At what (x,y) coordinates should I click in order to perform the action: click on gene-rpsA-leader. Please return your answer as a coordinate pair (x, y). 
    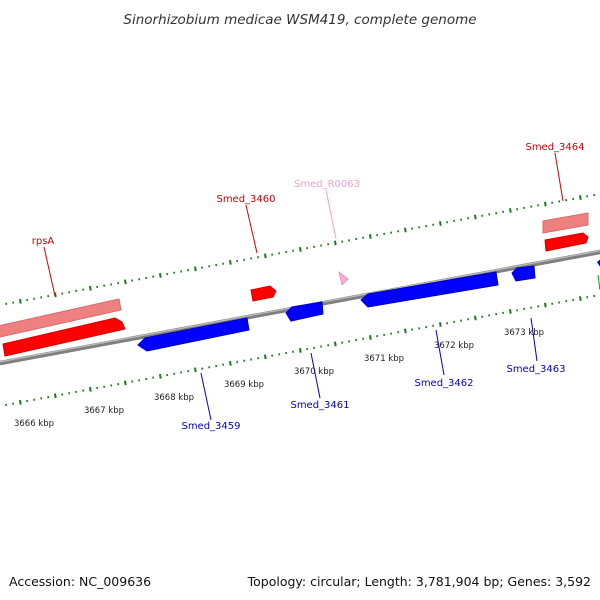
    Looking at the image, I should click on (49, 271).